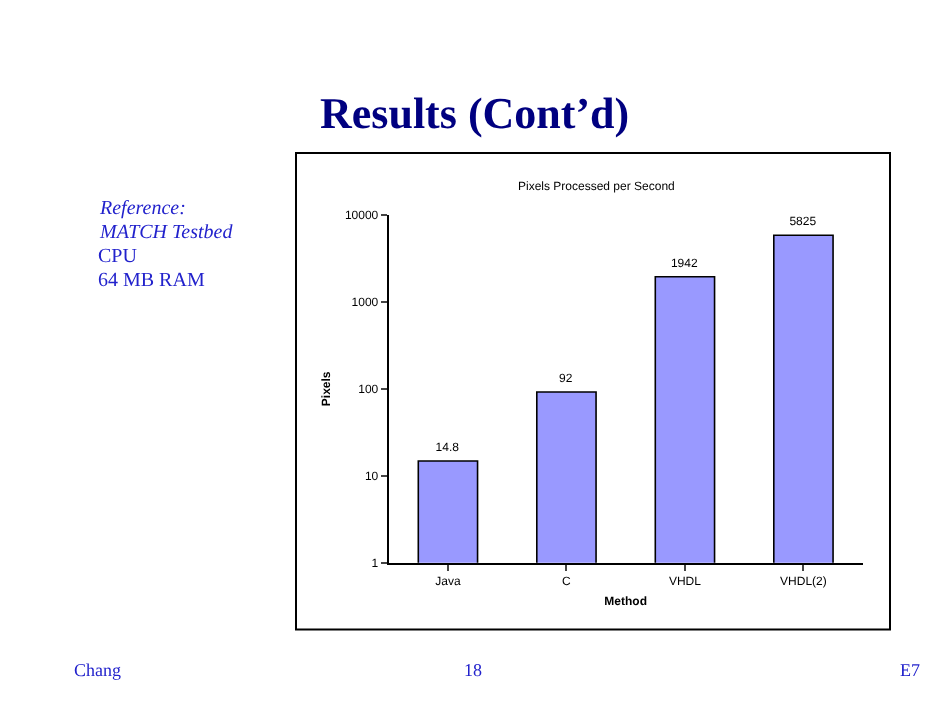 This screenshot has height=710, width=948. Describe the element at coordinates (473, 670) in the screenshot. I see `text: 18` at that location.